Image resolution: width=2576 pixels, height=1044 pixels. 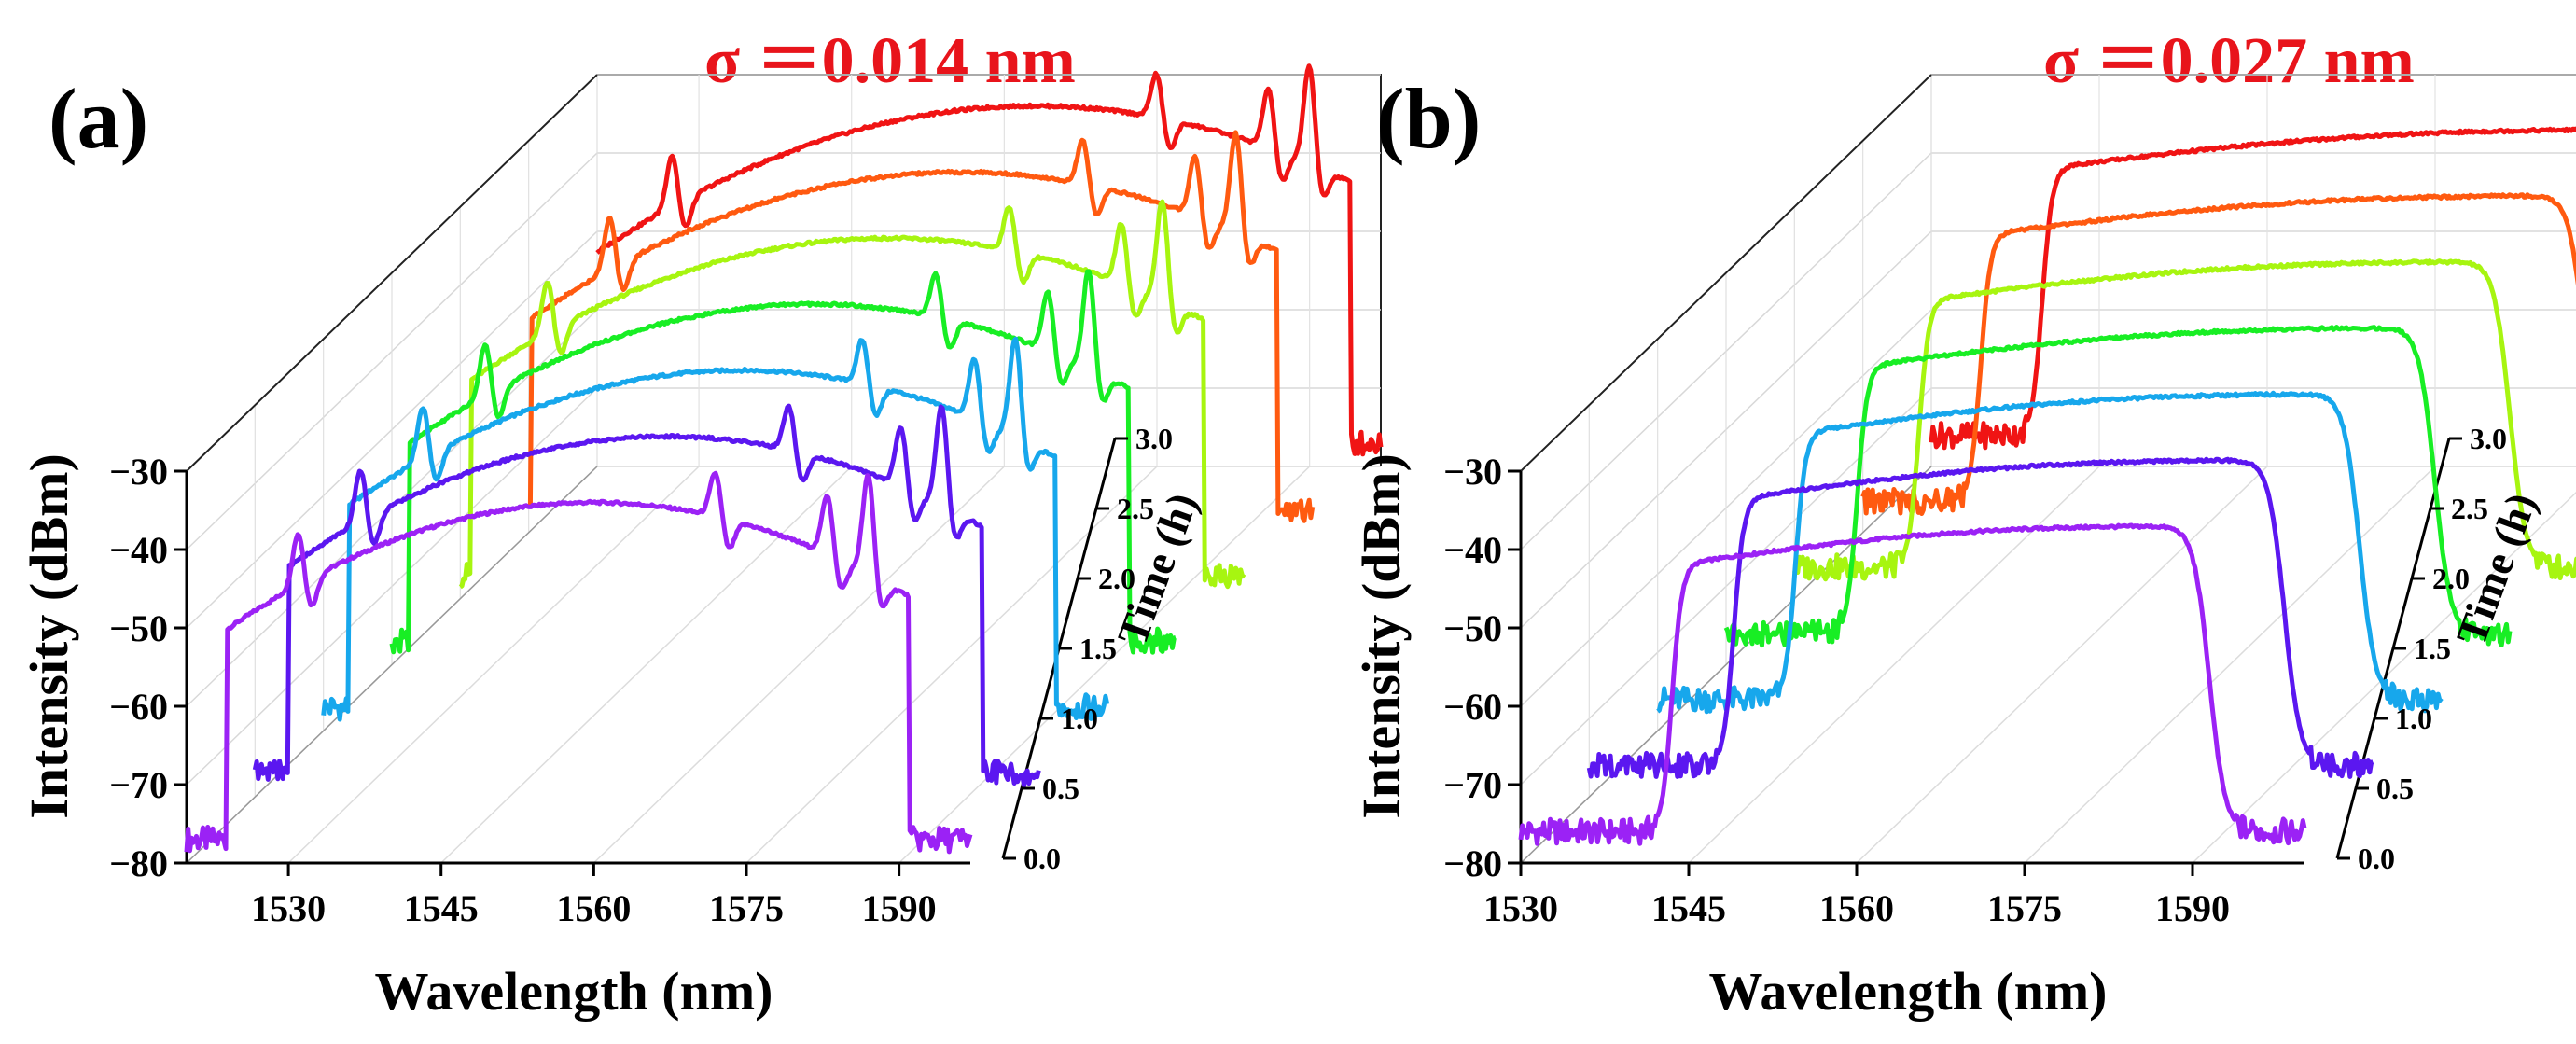 I want to click on x-axis-title-a: Wavelength (nm), so click(x=574, y=991).